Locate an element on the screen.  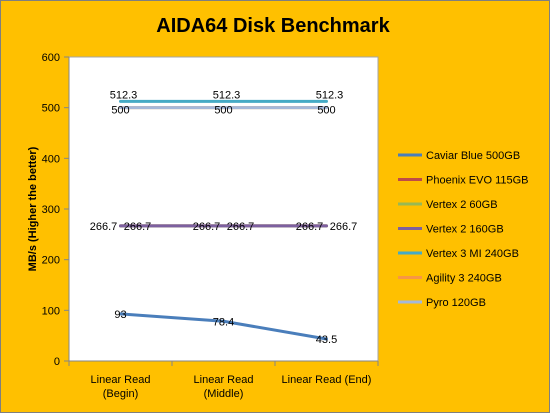
legend-label: Pyro 120GB is located at coordinates (456, 303).